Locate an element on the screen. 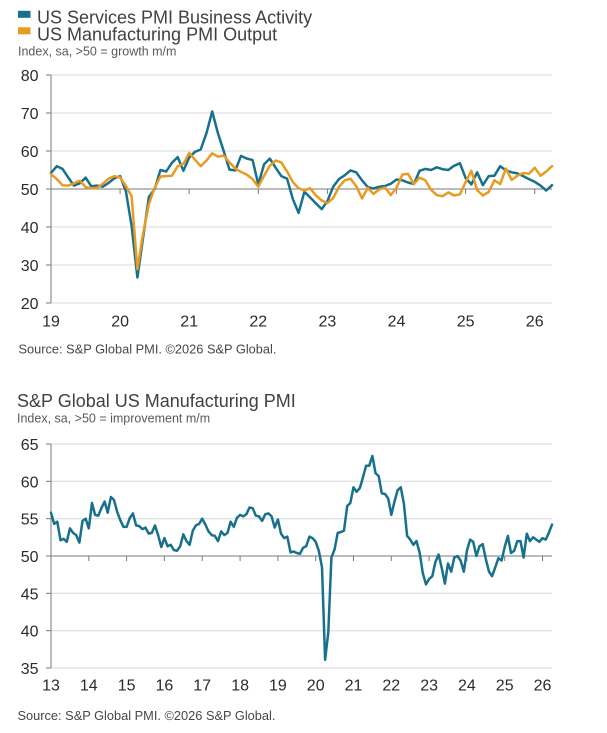 The image size is (607, 733). svg-text:US Services PMI Business Activ: US Services PMI Business Activity is located at coordinates (174, 18).